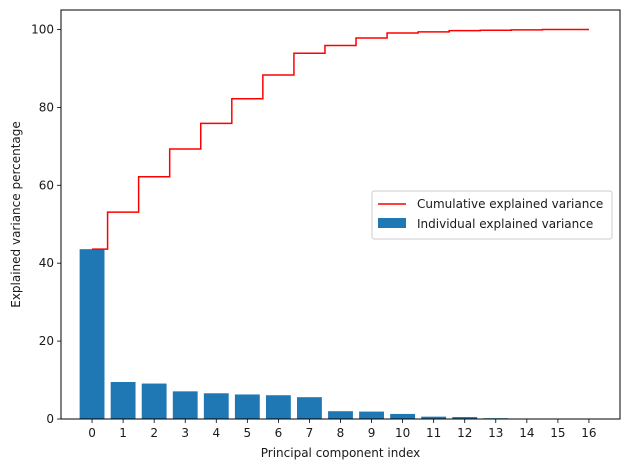 This screenshot has width=630, height=470. Describe the element at coordinates (495, 433) in the screenshot. I see `x-tick-label: 13` at that location.